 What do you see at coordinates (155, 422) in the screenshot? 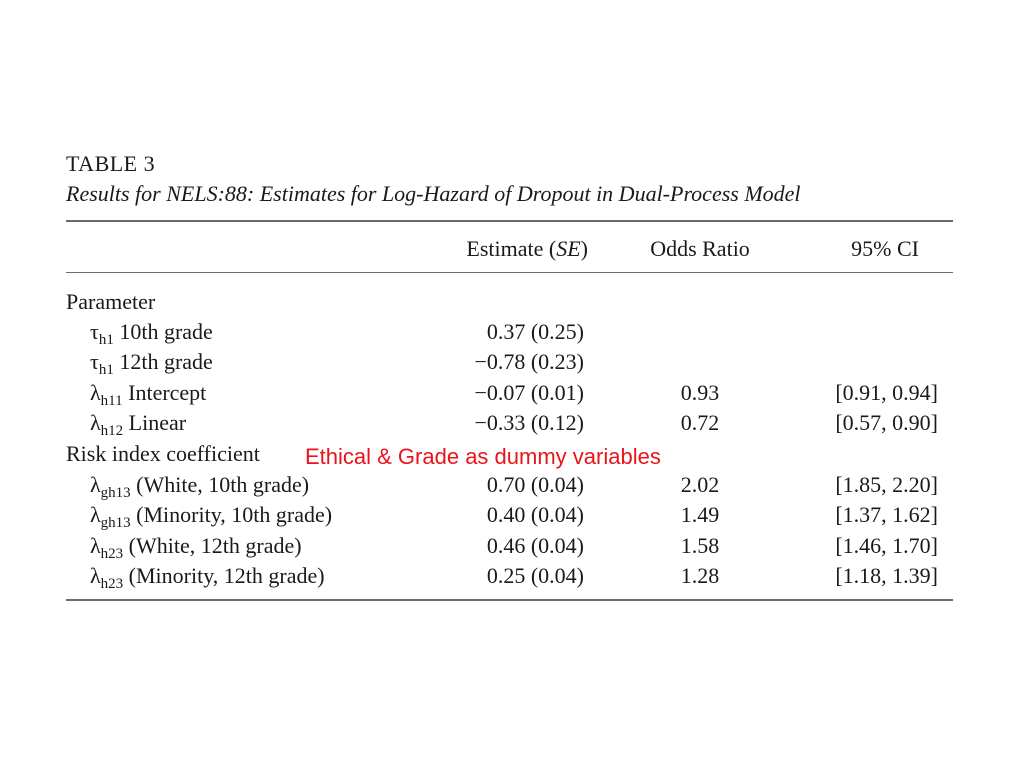
I see `row-label-text: Linear` at bounding box center [155, 422].